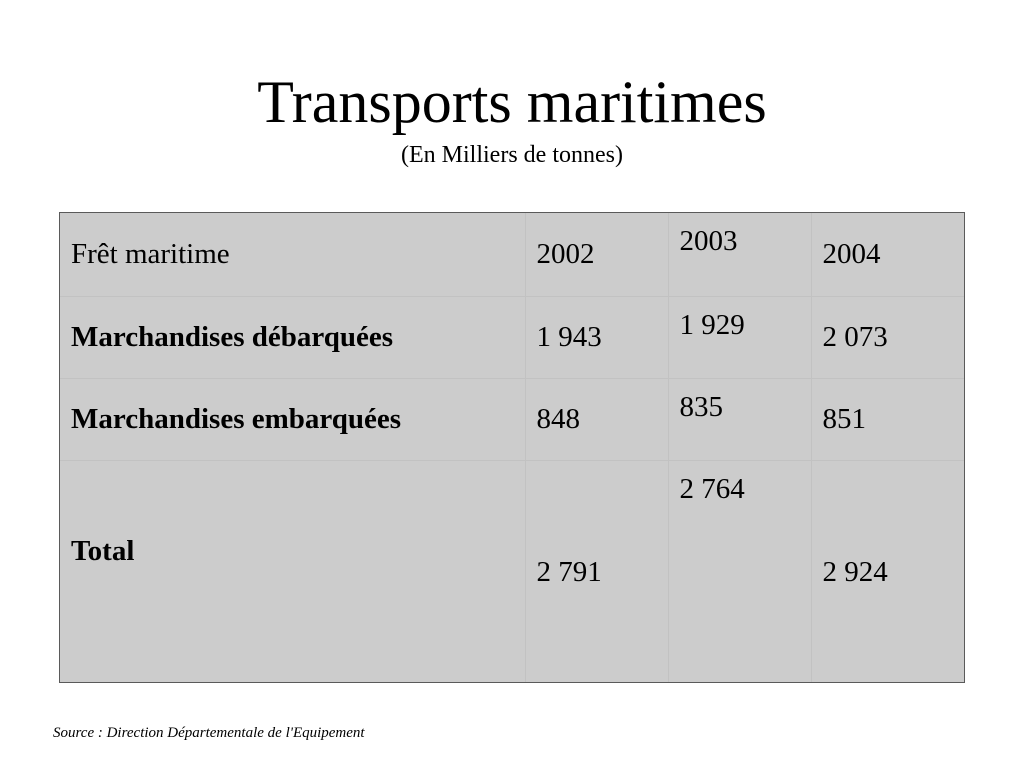 Image resolution: width=1024 pixels, height=768 pixels. Describe the element at coordinates (887, 419) in the screenshot. I see `cell-loaded-2004: 851` at that location.